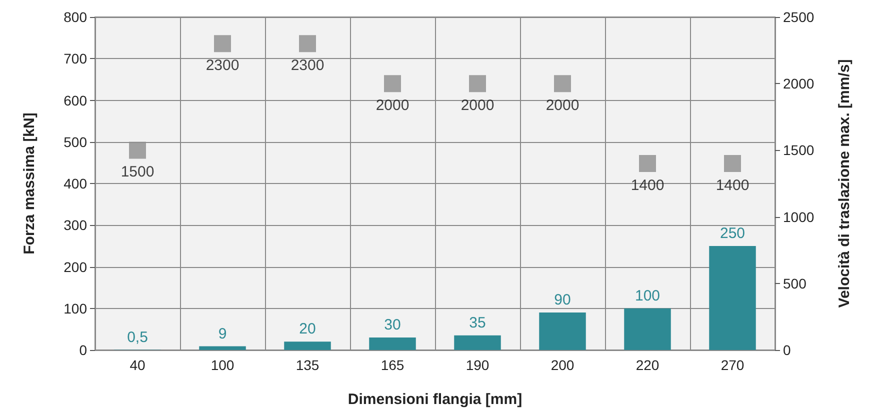 The image size is (876, 412). I want to click on x-tick-label: 40, so click(138, 365).